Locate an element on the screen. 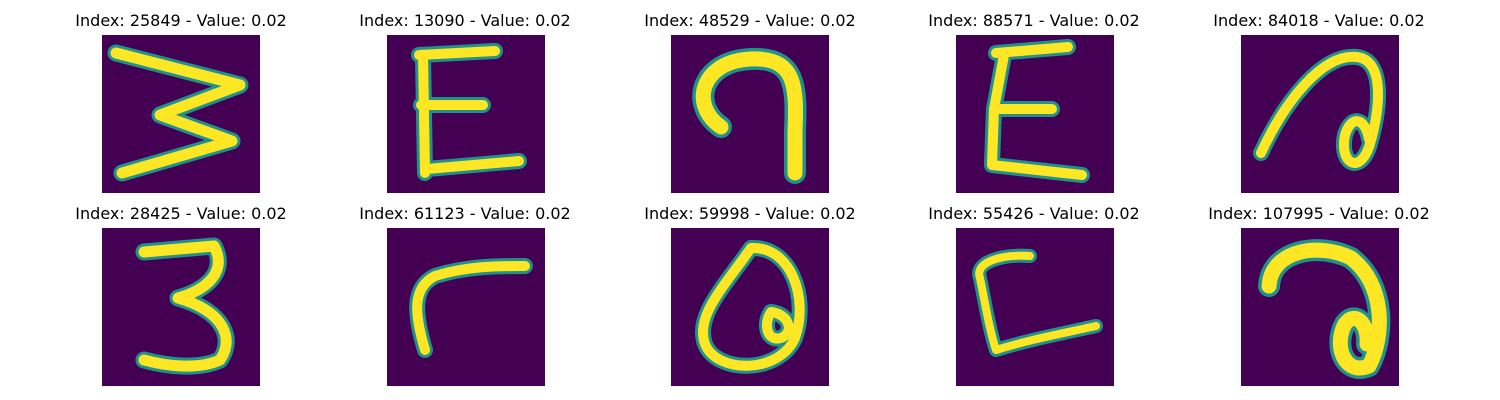 The image size is (1500, 400). panel-title: Index: 55426 - Value: 0.02 is located at coordinates (1034, 213).